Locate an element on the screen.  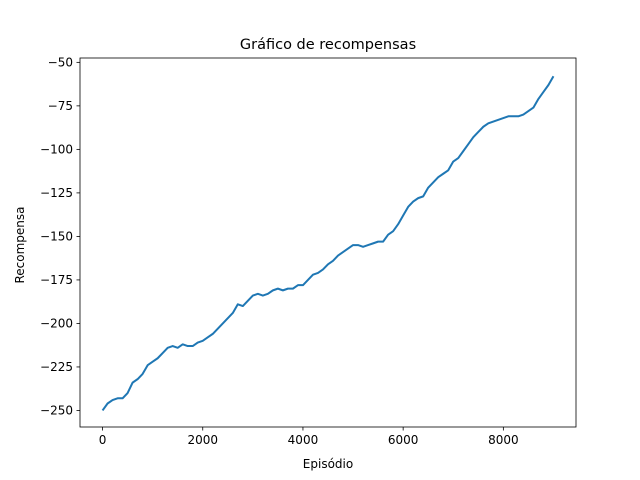
x-tick-label: 6000 is located at coordinates (403, 440).